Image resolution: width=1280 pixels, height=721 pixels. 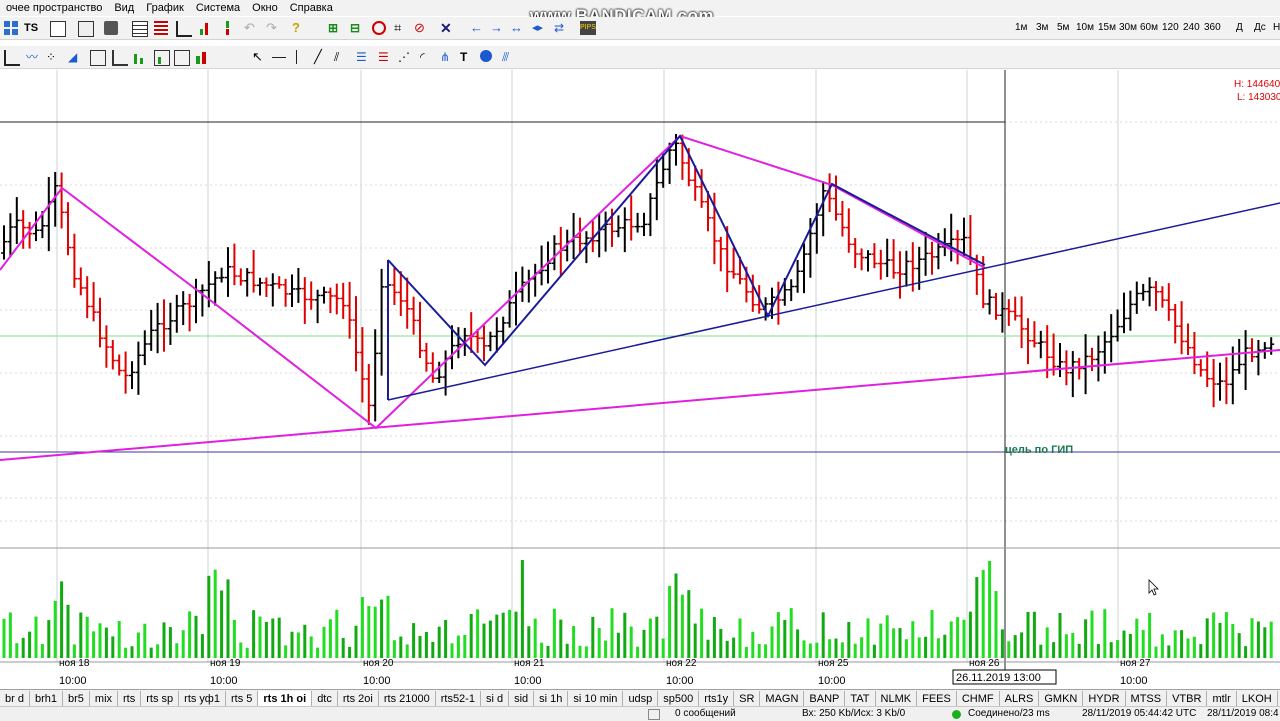 I want to click on window-icon, so click(x=182, y=58).